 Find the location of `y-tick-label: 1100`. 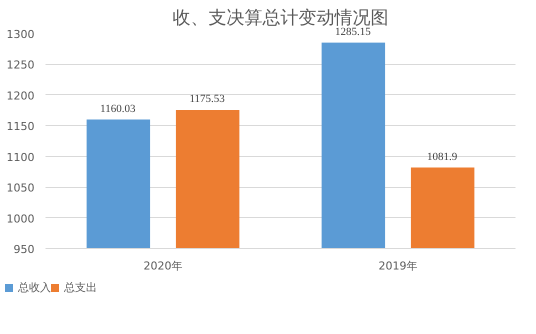

y-tick-label: 1100 is located at coordinates (20, 157).